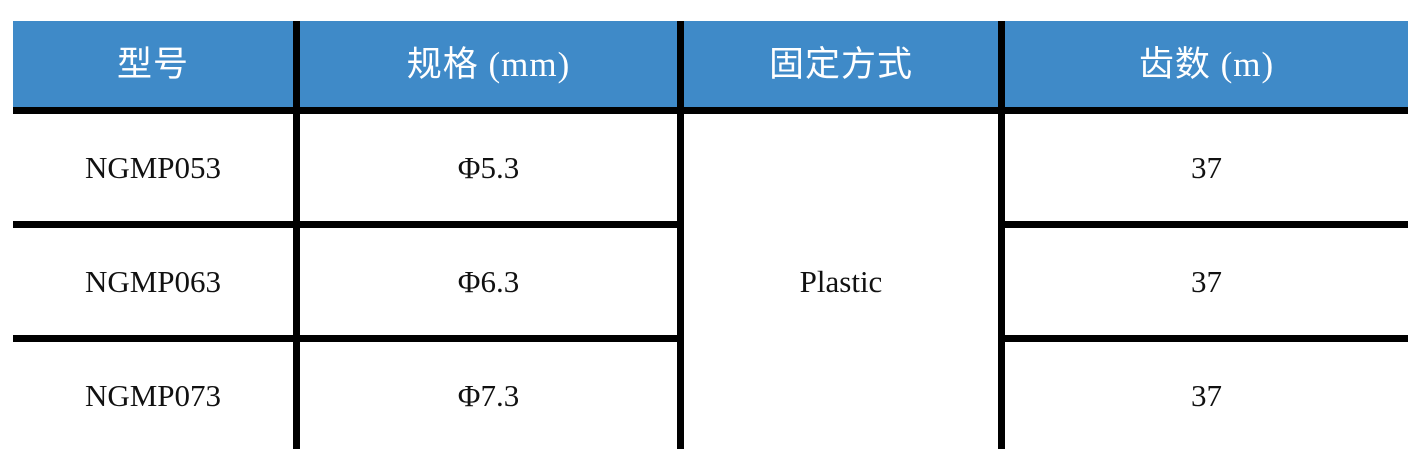 The image size is (1421, 449). What do you see at coordinates (488, 395) in the screenshot?
I see `cell-specification-value: Φ7.3` at bounding box center [488, 395].